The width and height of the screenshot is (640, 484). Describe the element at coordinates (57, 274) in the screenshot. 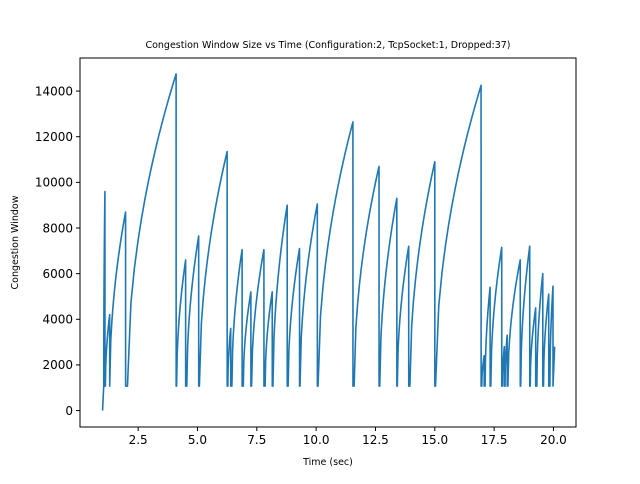

I see `y-tick-label: 6000` at that location.